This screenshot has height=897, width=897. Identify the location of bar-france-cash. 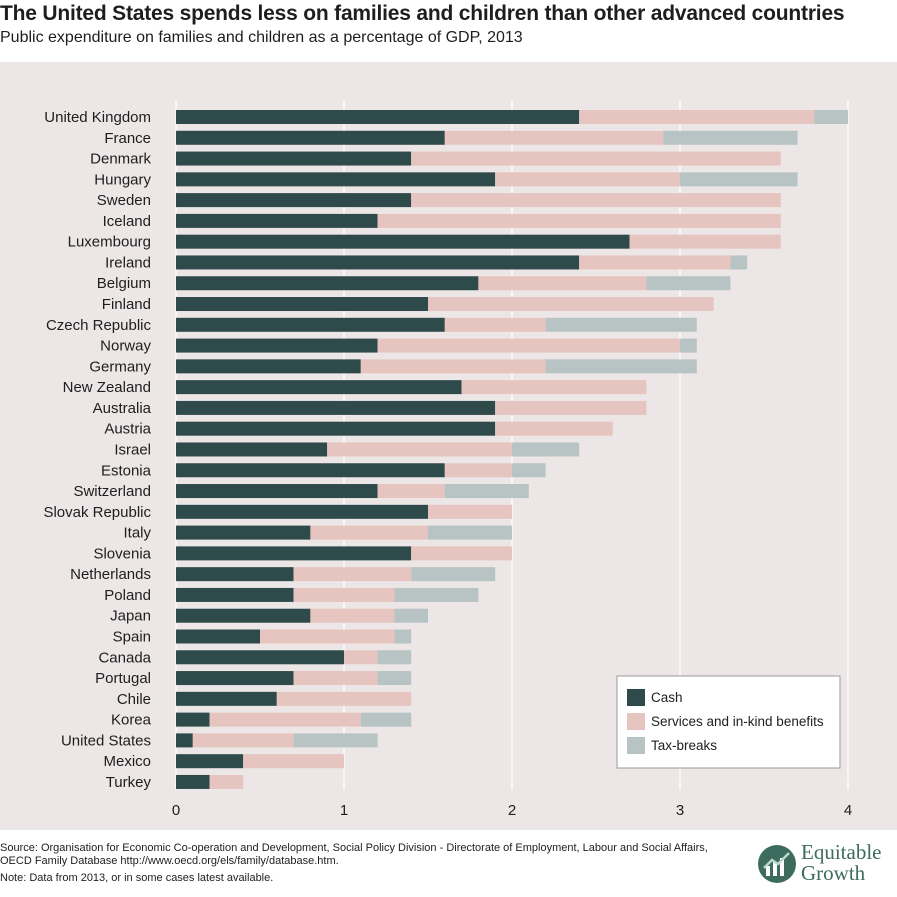
(310, 137).